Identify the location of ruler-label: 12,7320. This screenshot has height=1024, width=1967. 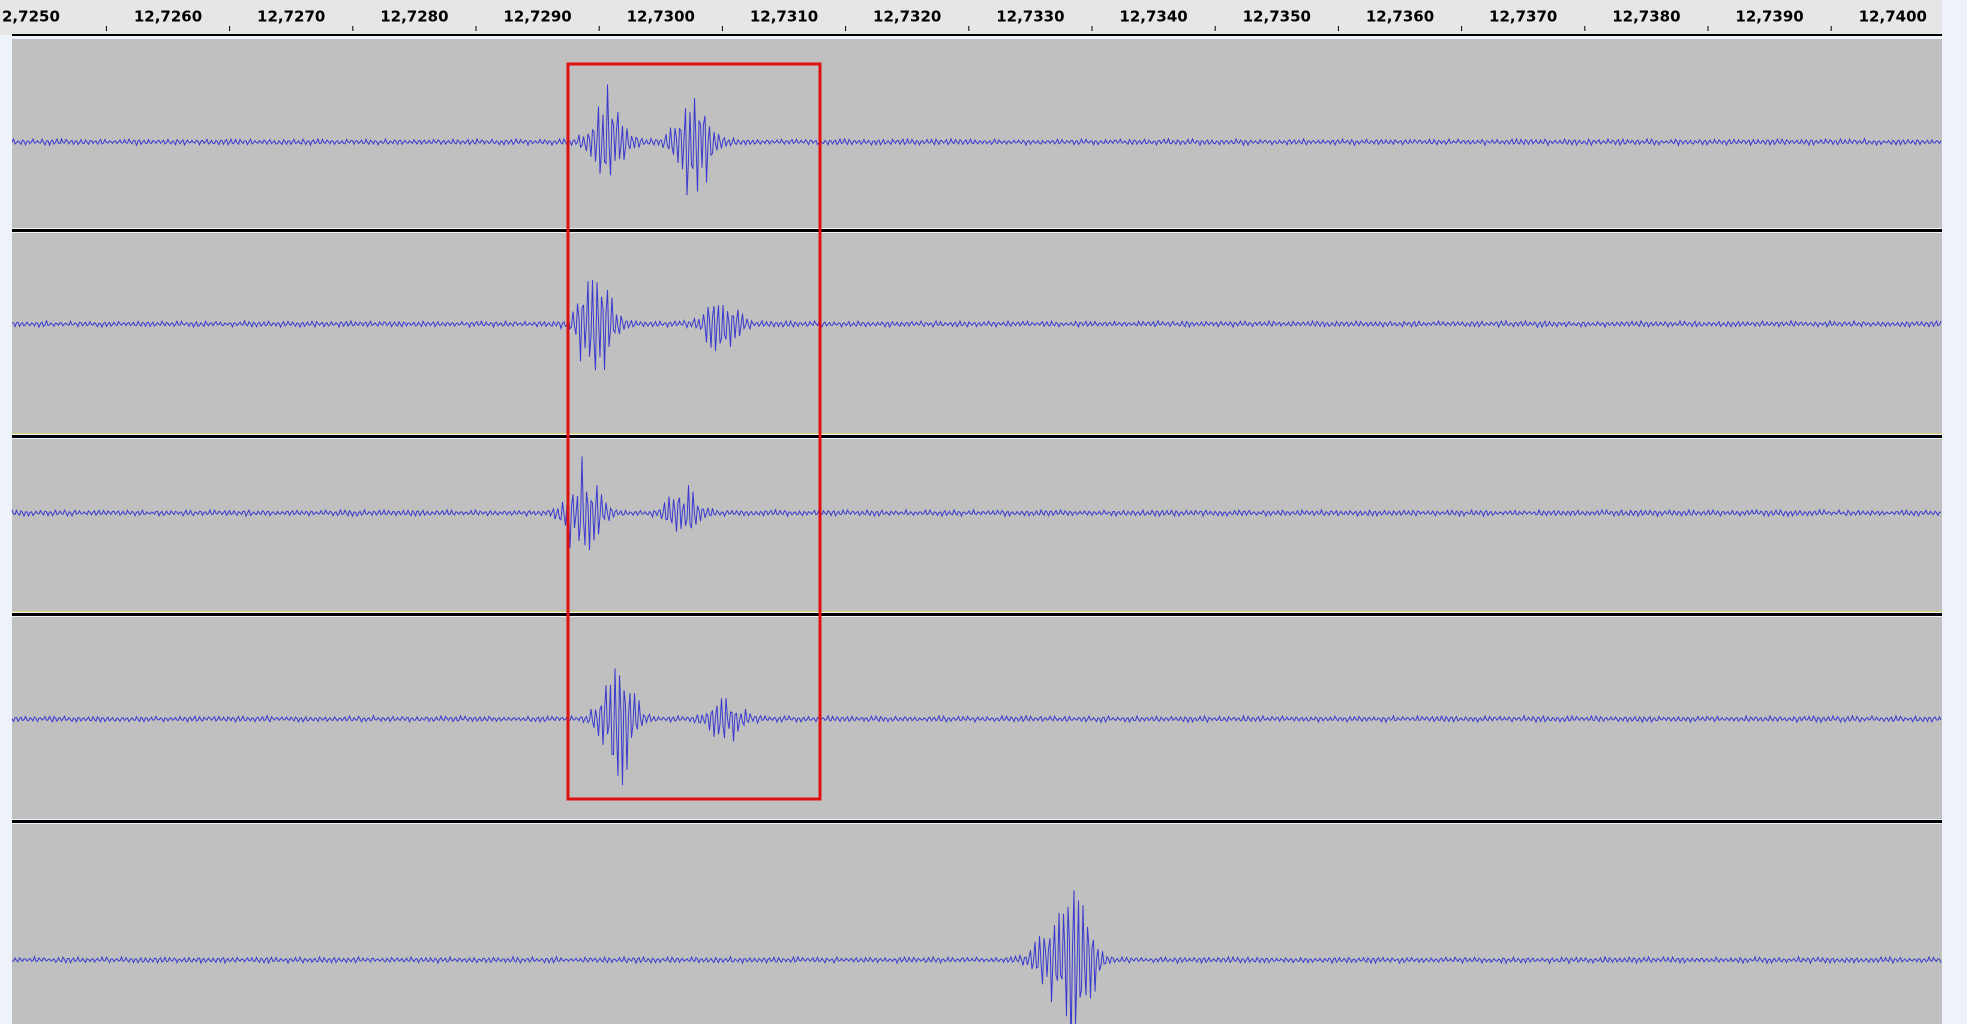
(907, 17).